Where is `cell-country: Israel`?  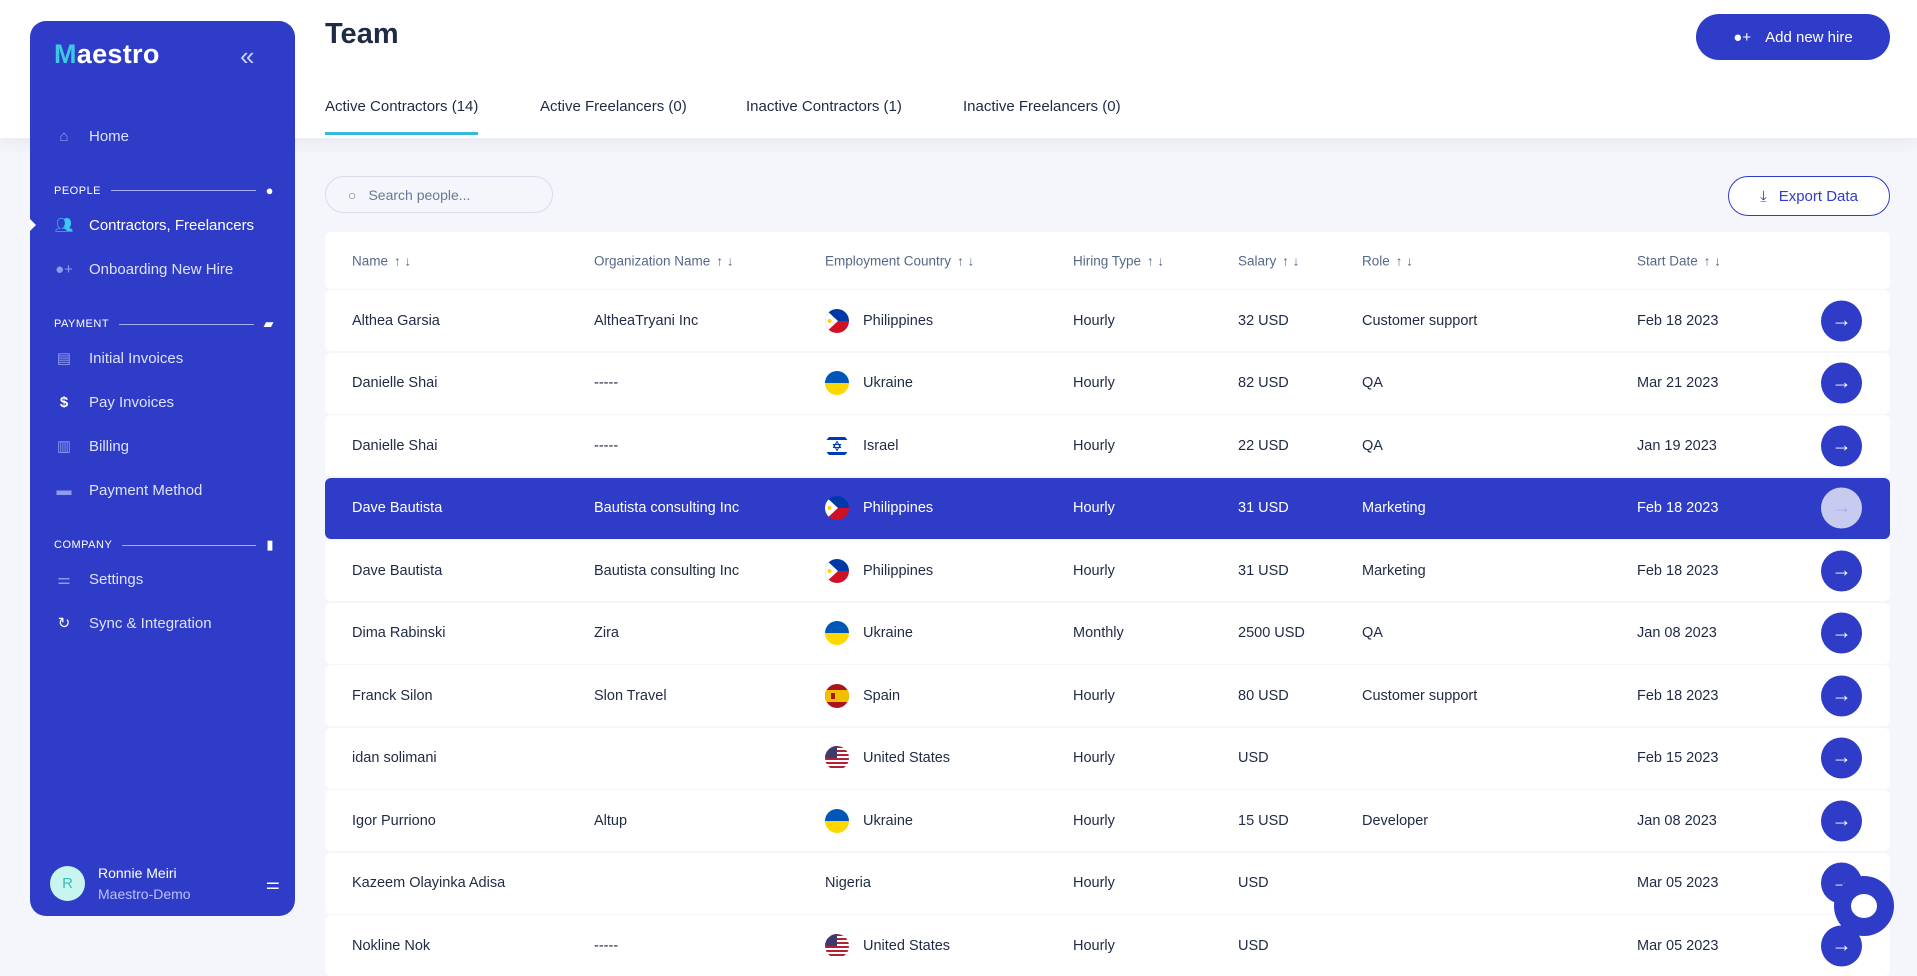 cell-country: Israel is located at coordinates (862, 445).